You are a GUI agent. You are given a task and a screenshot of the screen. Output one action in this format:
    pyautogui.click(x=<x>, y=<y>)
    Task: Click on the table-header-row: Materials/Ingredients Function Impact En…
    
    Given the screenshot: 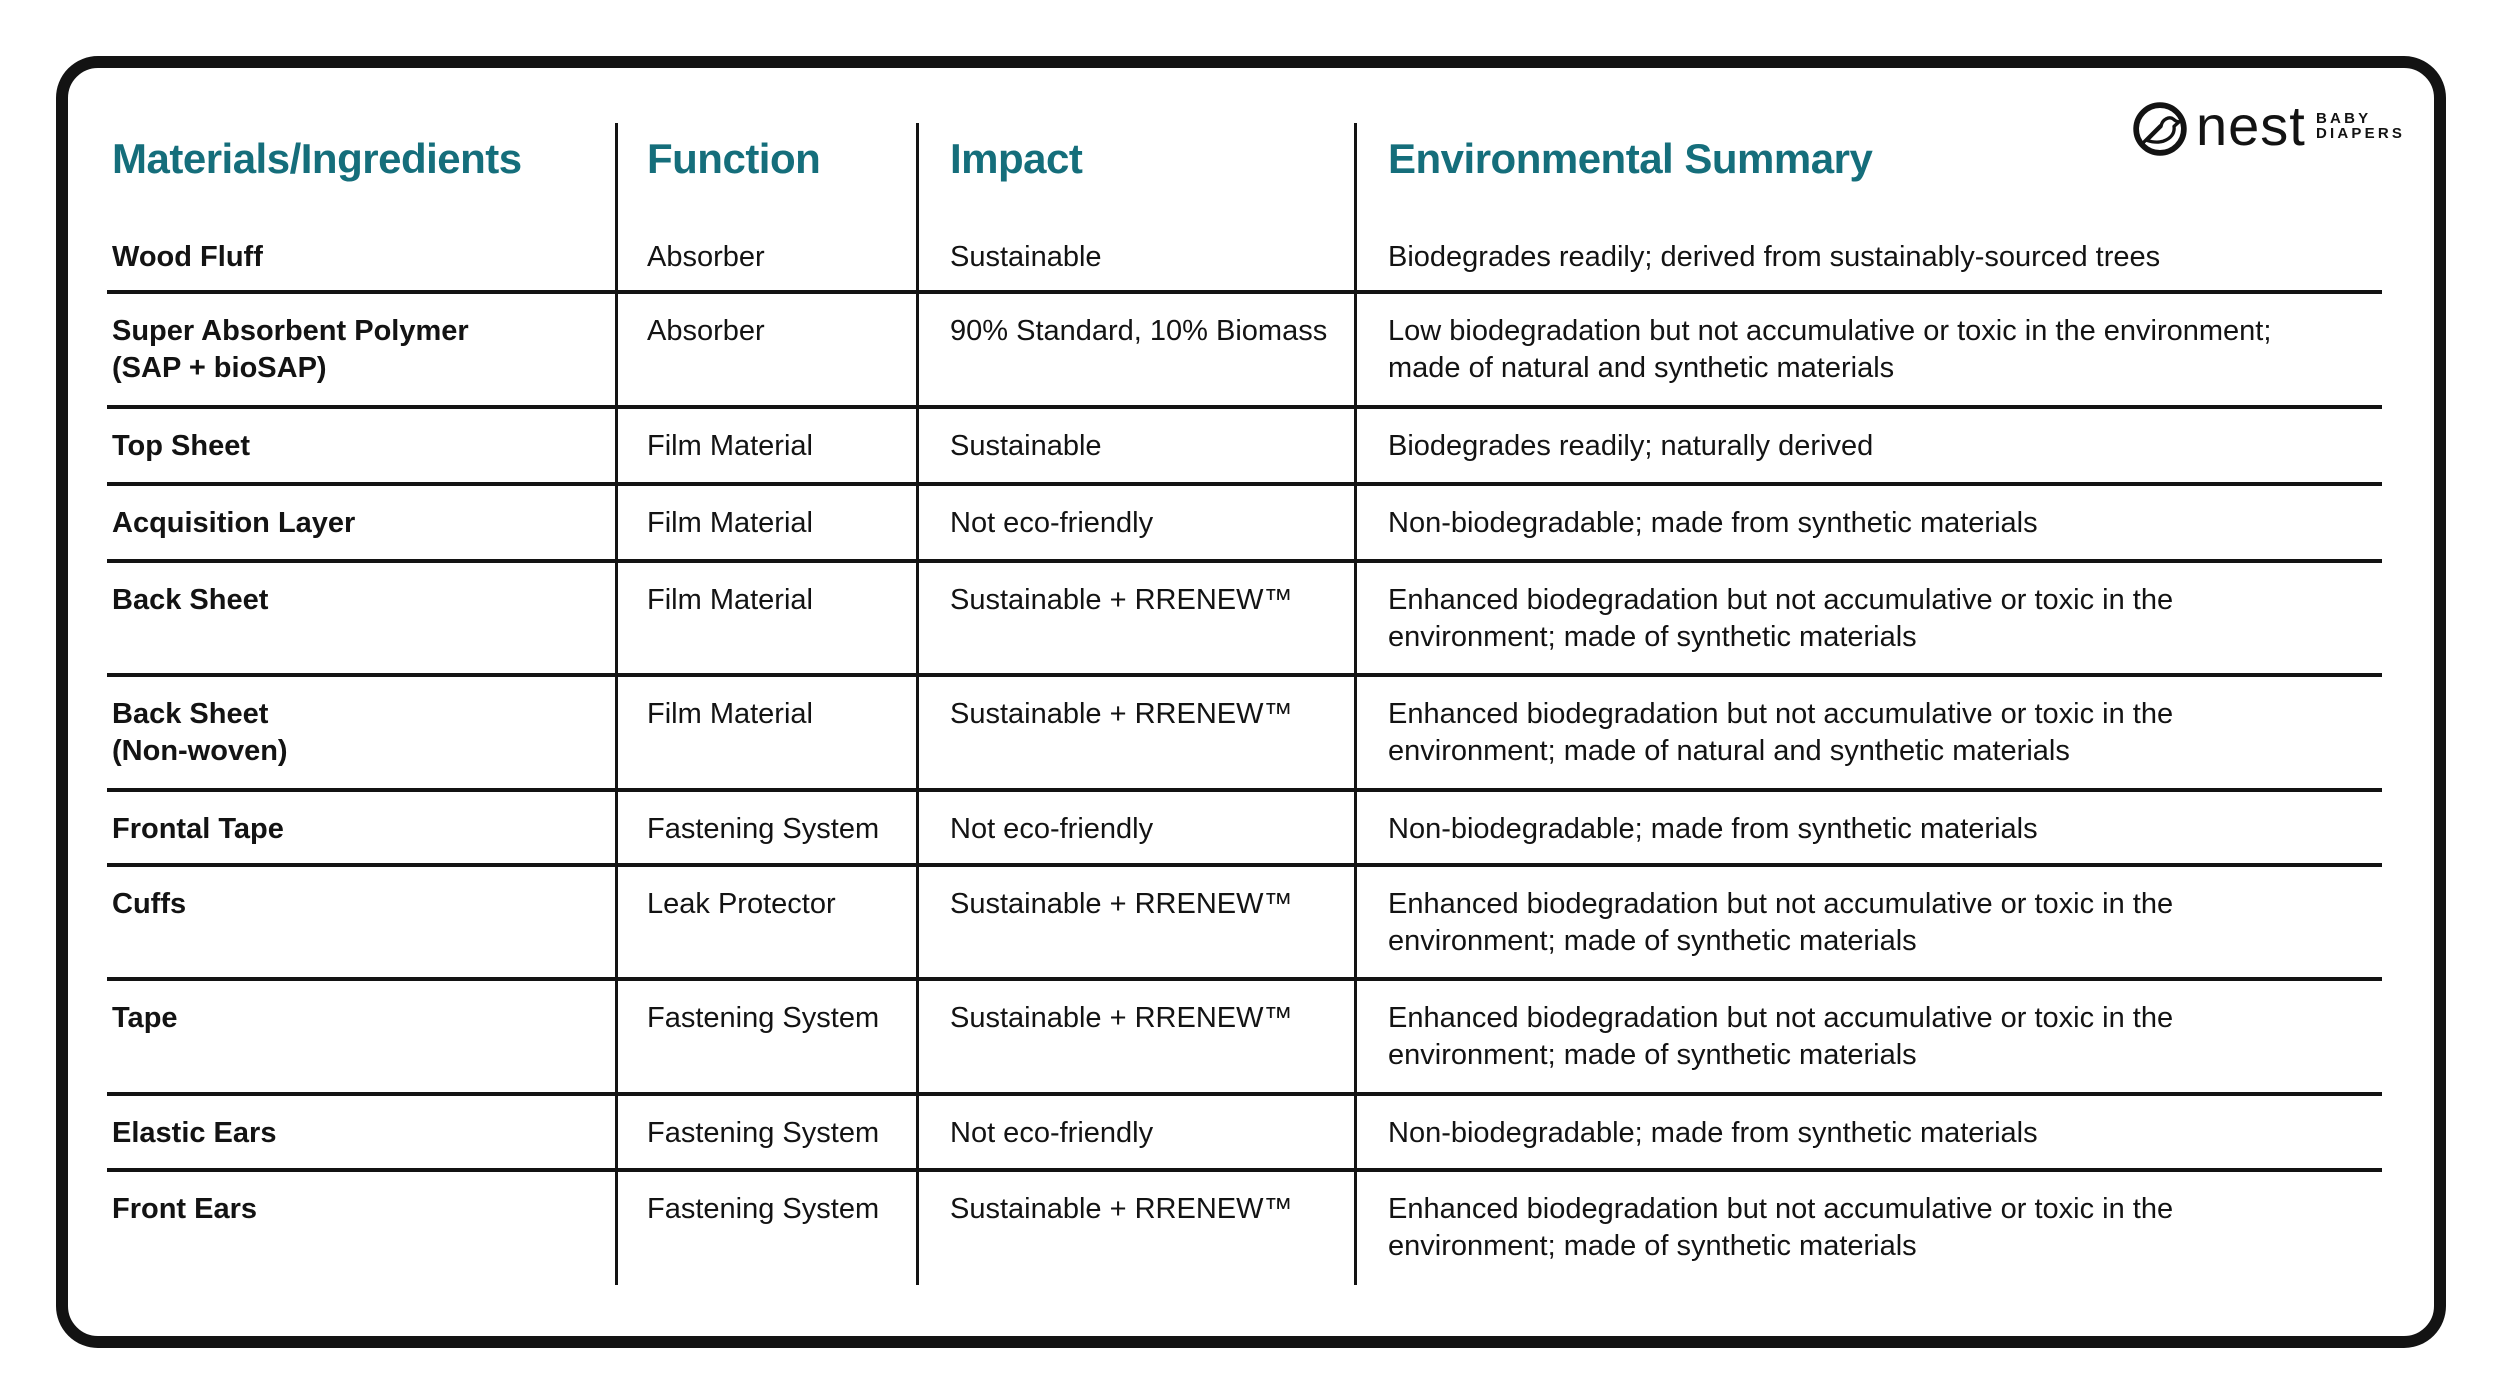 What is the action you would take?
    pyautogui.click(x=1244, y=178)
    